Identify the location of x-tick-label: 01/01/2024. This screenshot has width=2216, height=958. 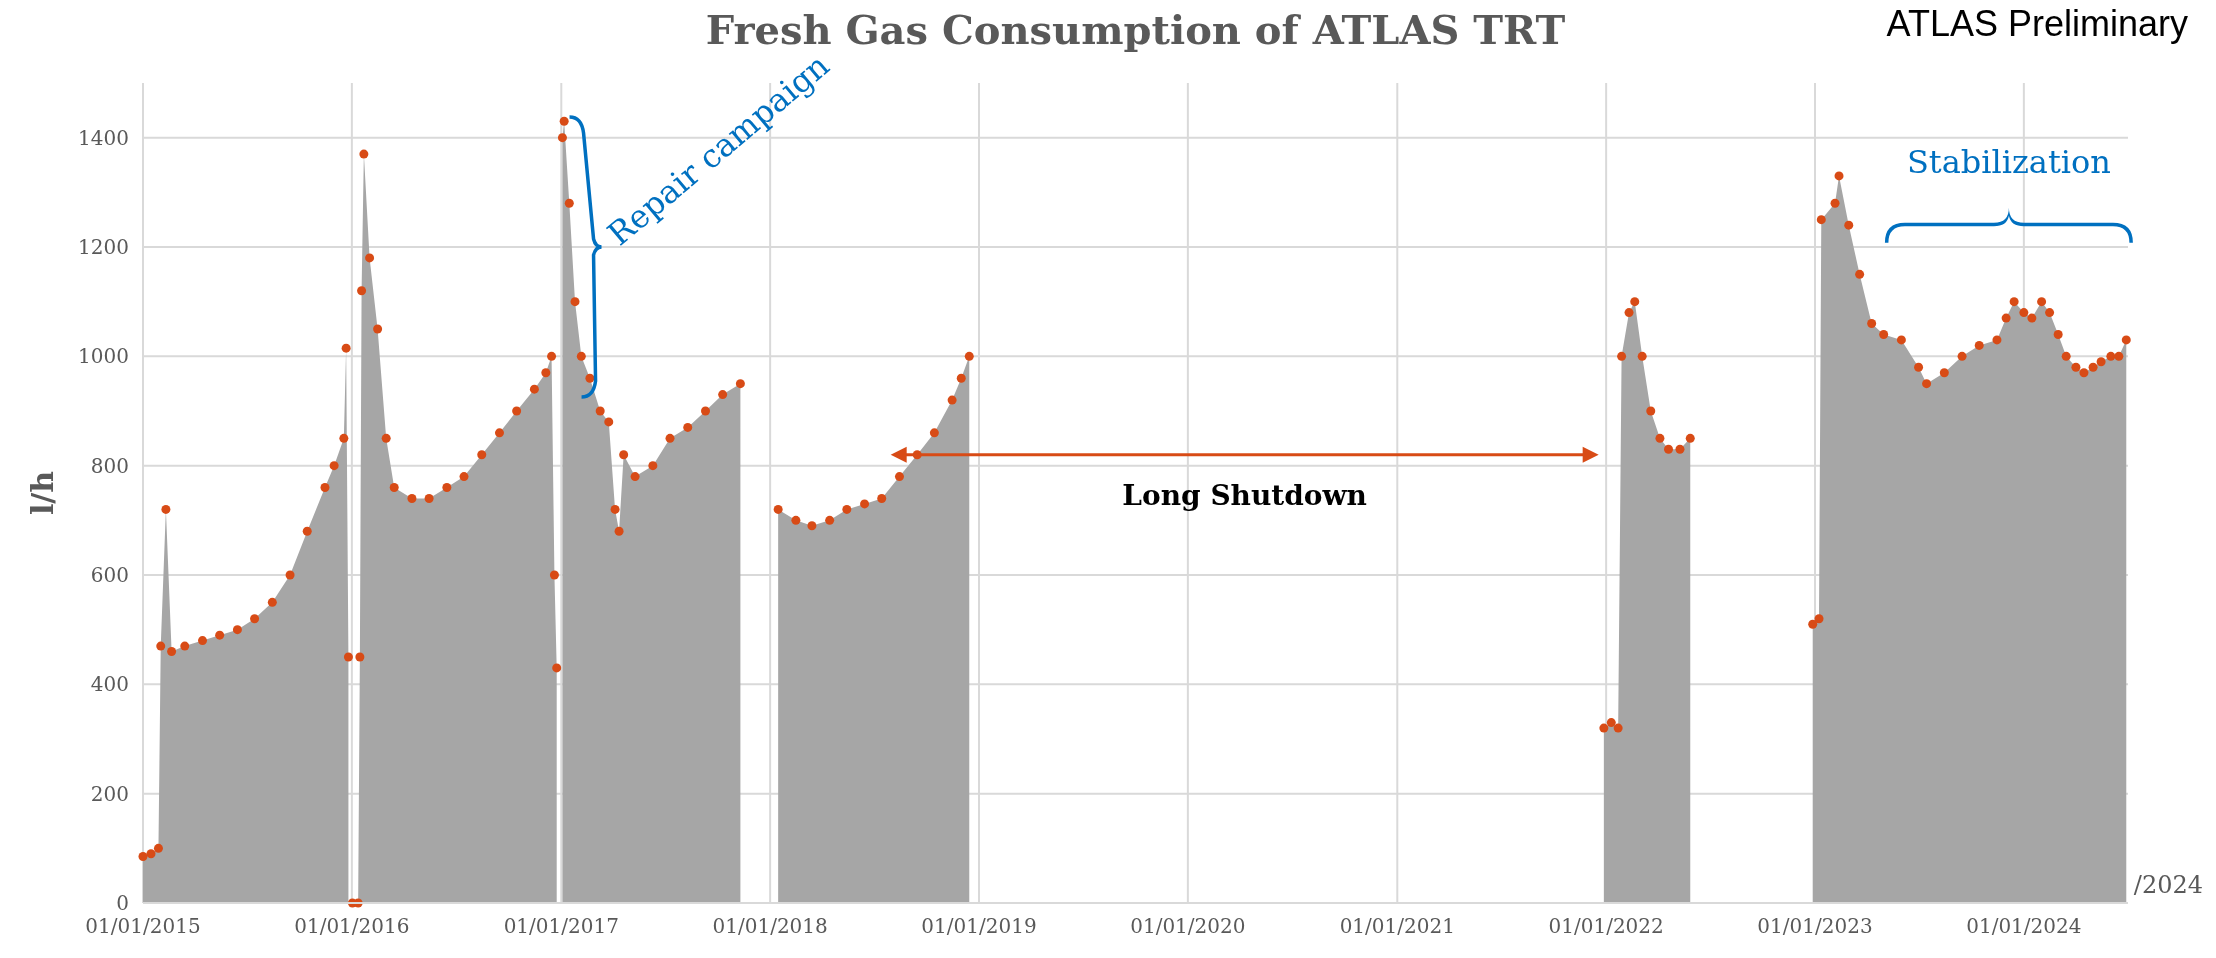
(2024, 926).